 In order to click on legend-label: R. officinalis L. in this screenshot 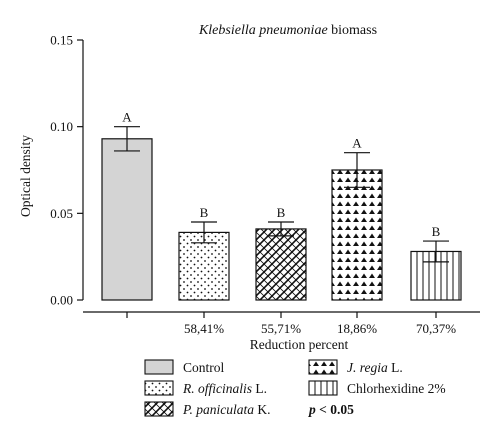, I will do `click(224, 388)`.